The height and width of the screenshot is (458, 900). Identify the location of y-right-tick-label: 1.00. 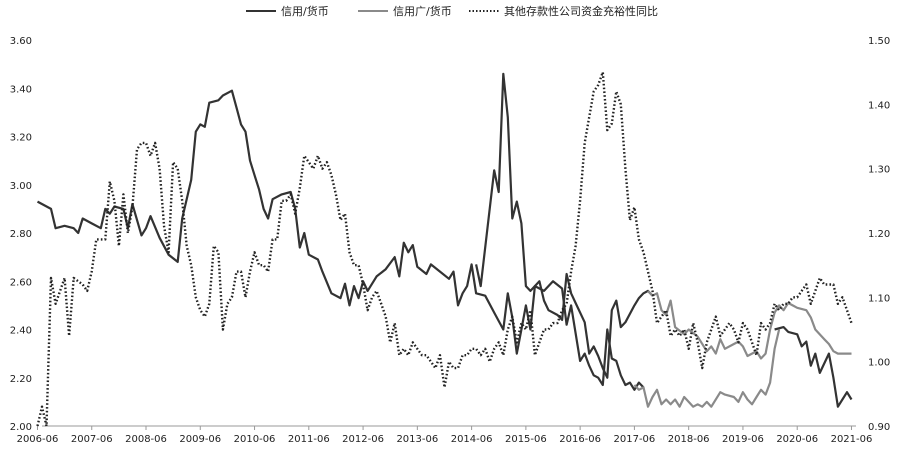
(879, 363).